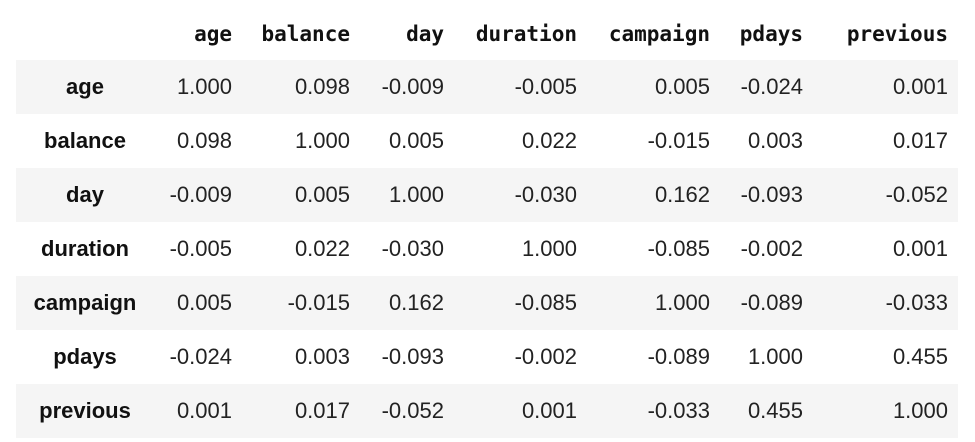 The image size is (975, 442). What do you see at coordinates (771, 34) in the screenshot?
I see `column-header: pdays` at bounding box center [771, 34].